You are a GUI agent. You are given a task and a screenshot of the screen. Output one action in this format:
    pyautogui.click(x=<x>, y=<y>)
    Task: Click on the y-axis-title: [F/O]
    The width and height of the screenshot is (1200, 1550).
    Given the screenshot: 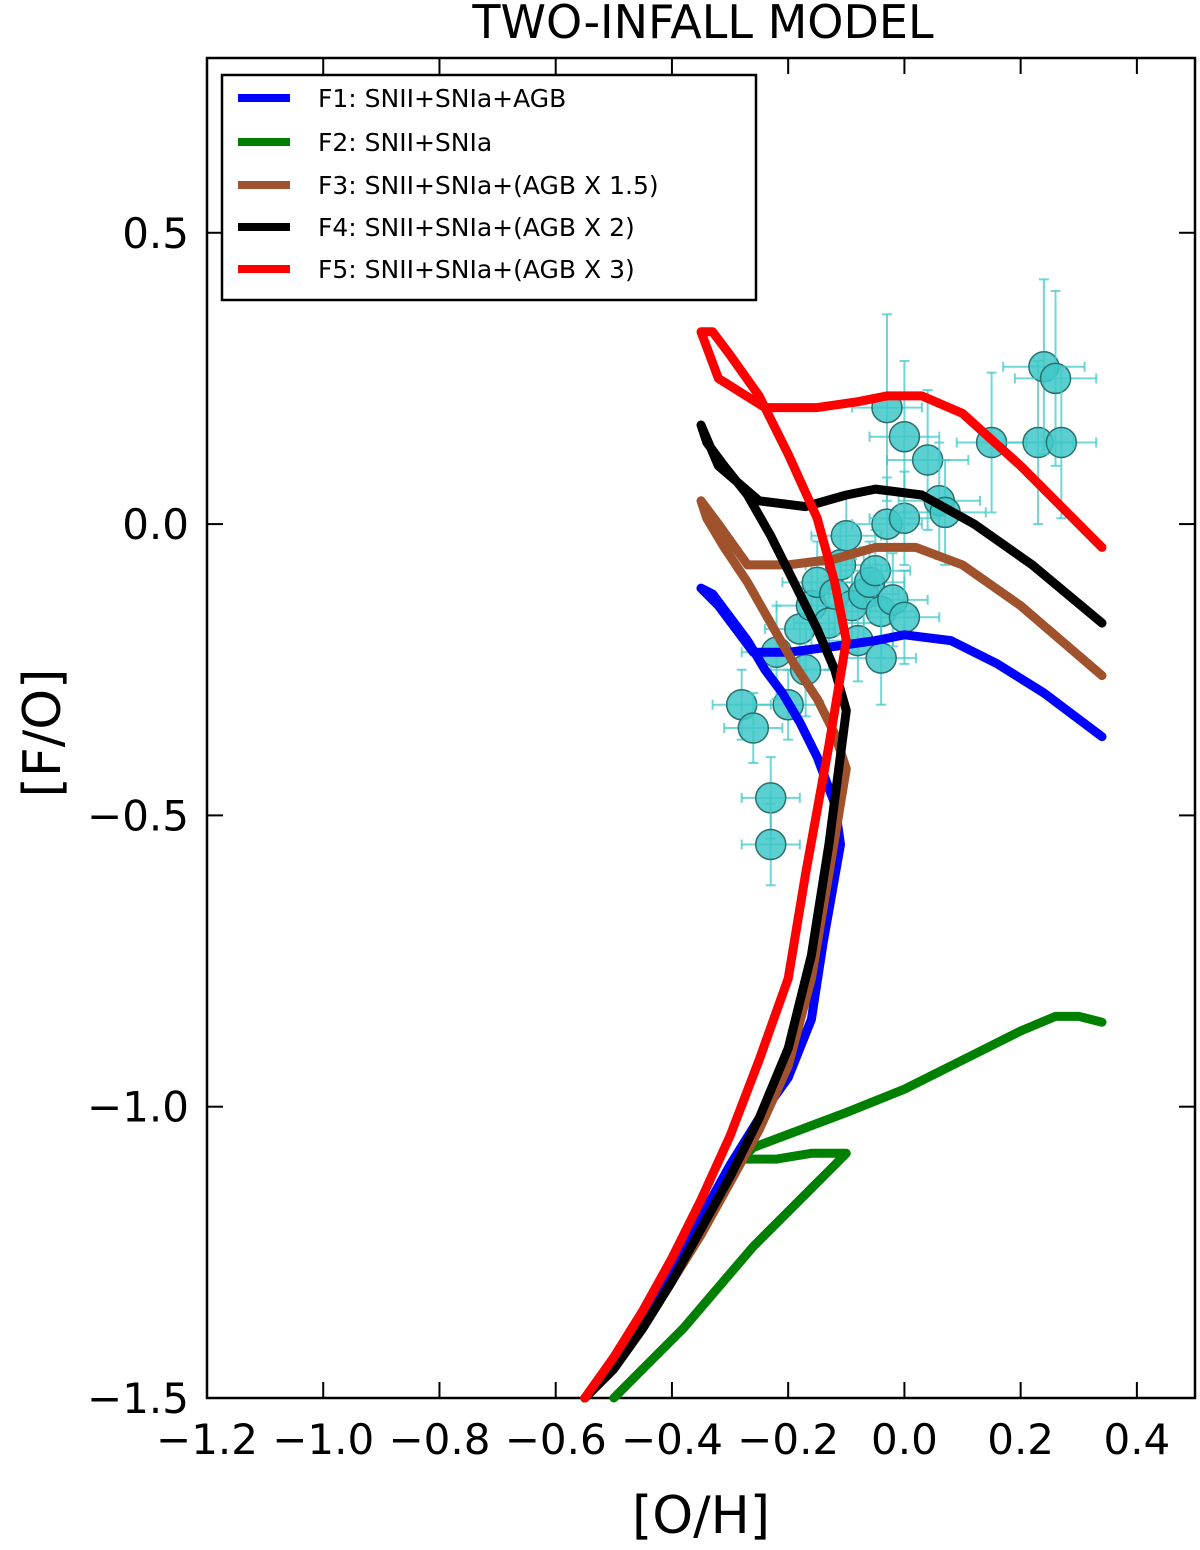 What is the action you would take?
    pyautogui.click(x=43, y=733)
    